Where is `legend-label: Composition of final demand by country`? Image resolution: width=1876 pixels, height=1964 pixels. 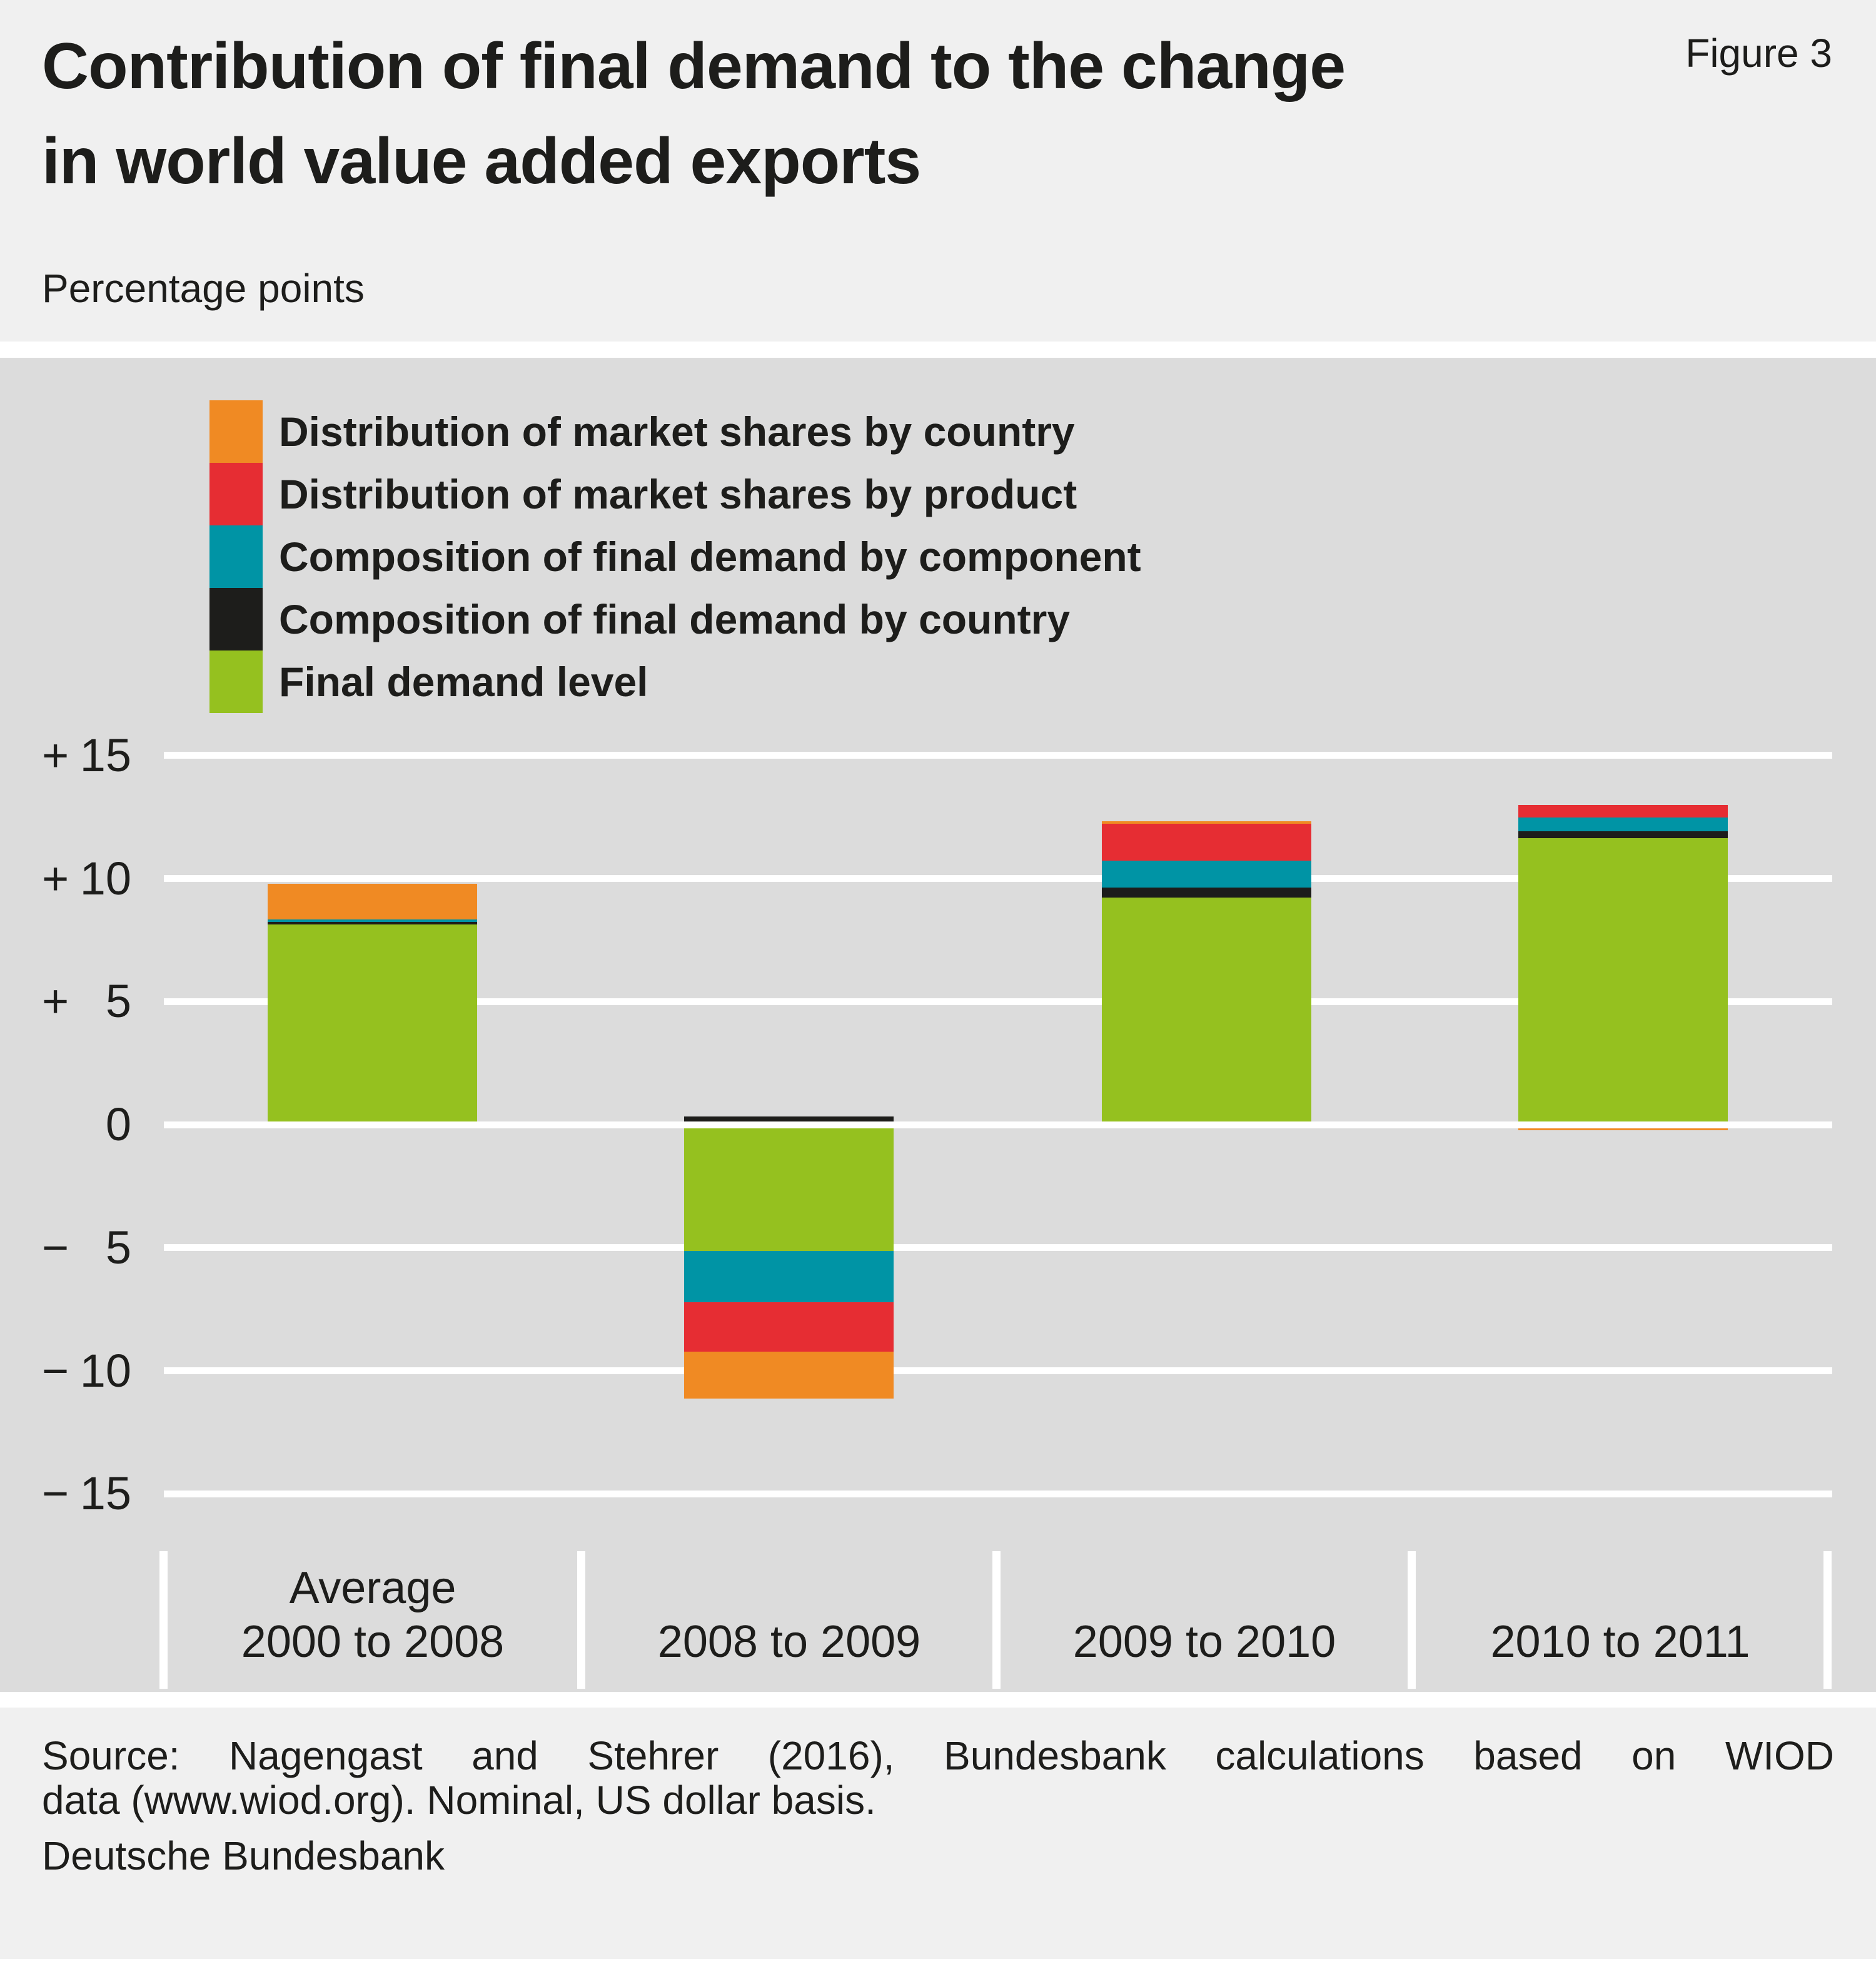 legend-label: Composition of final demand by country is located at coordinates (675, 619).